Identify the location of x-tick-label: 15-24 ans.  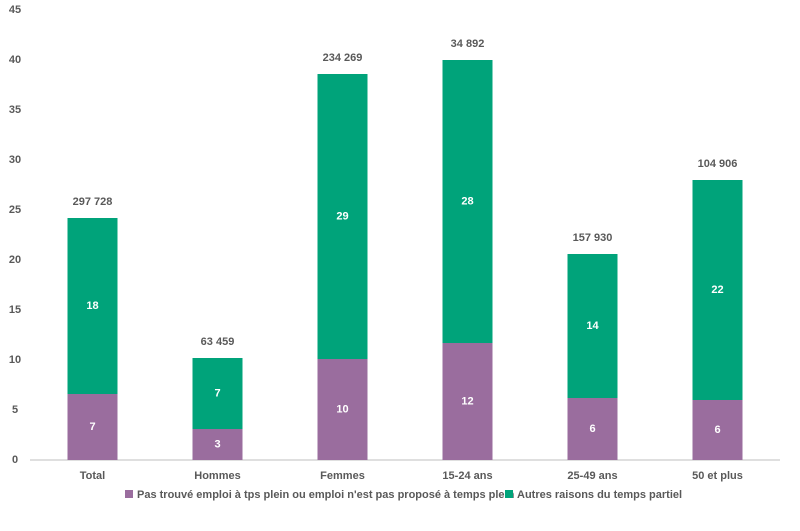
(467, 476).